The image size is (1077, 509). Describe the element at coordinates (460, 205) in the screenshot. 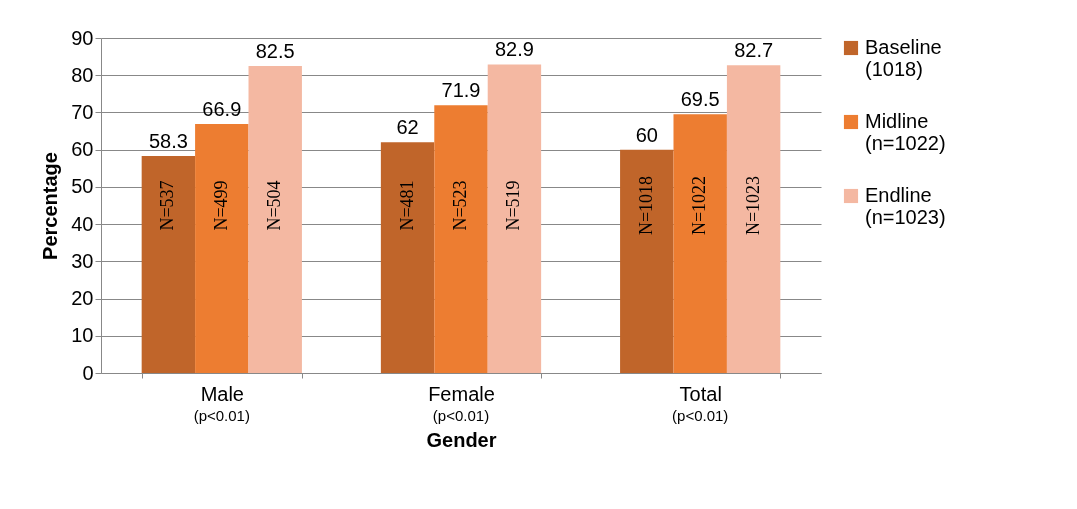

I see `annotation: N=523` at that location.